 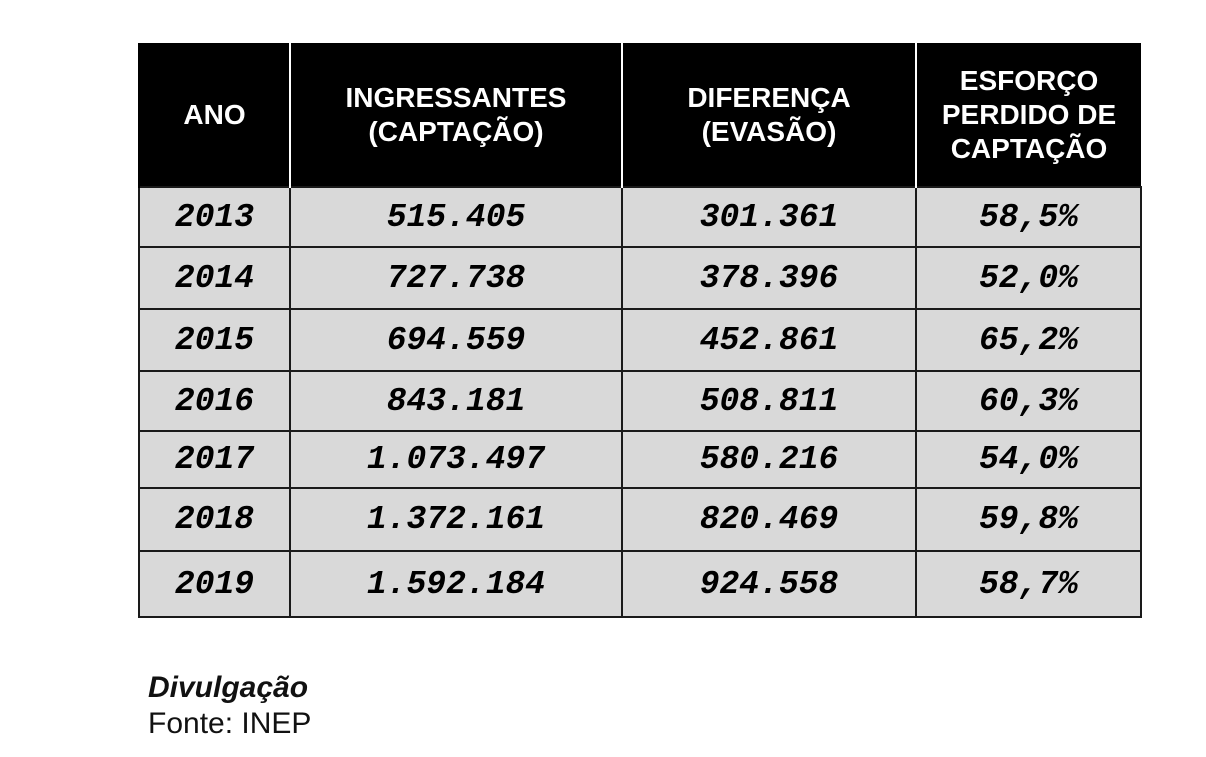 I want to click on cell-dropout: 580.216, so click(x=769, y=459).